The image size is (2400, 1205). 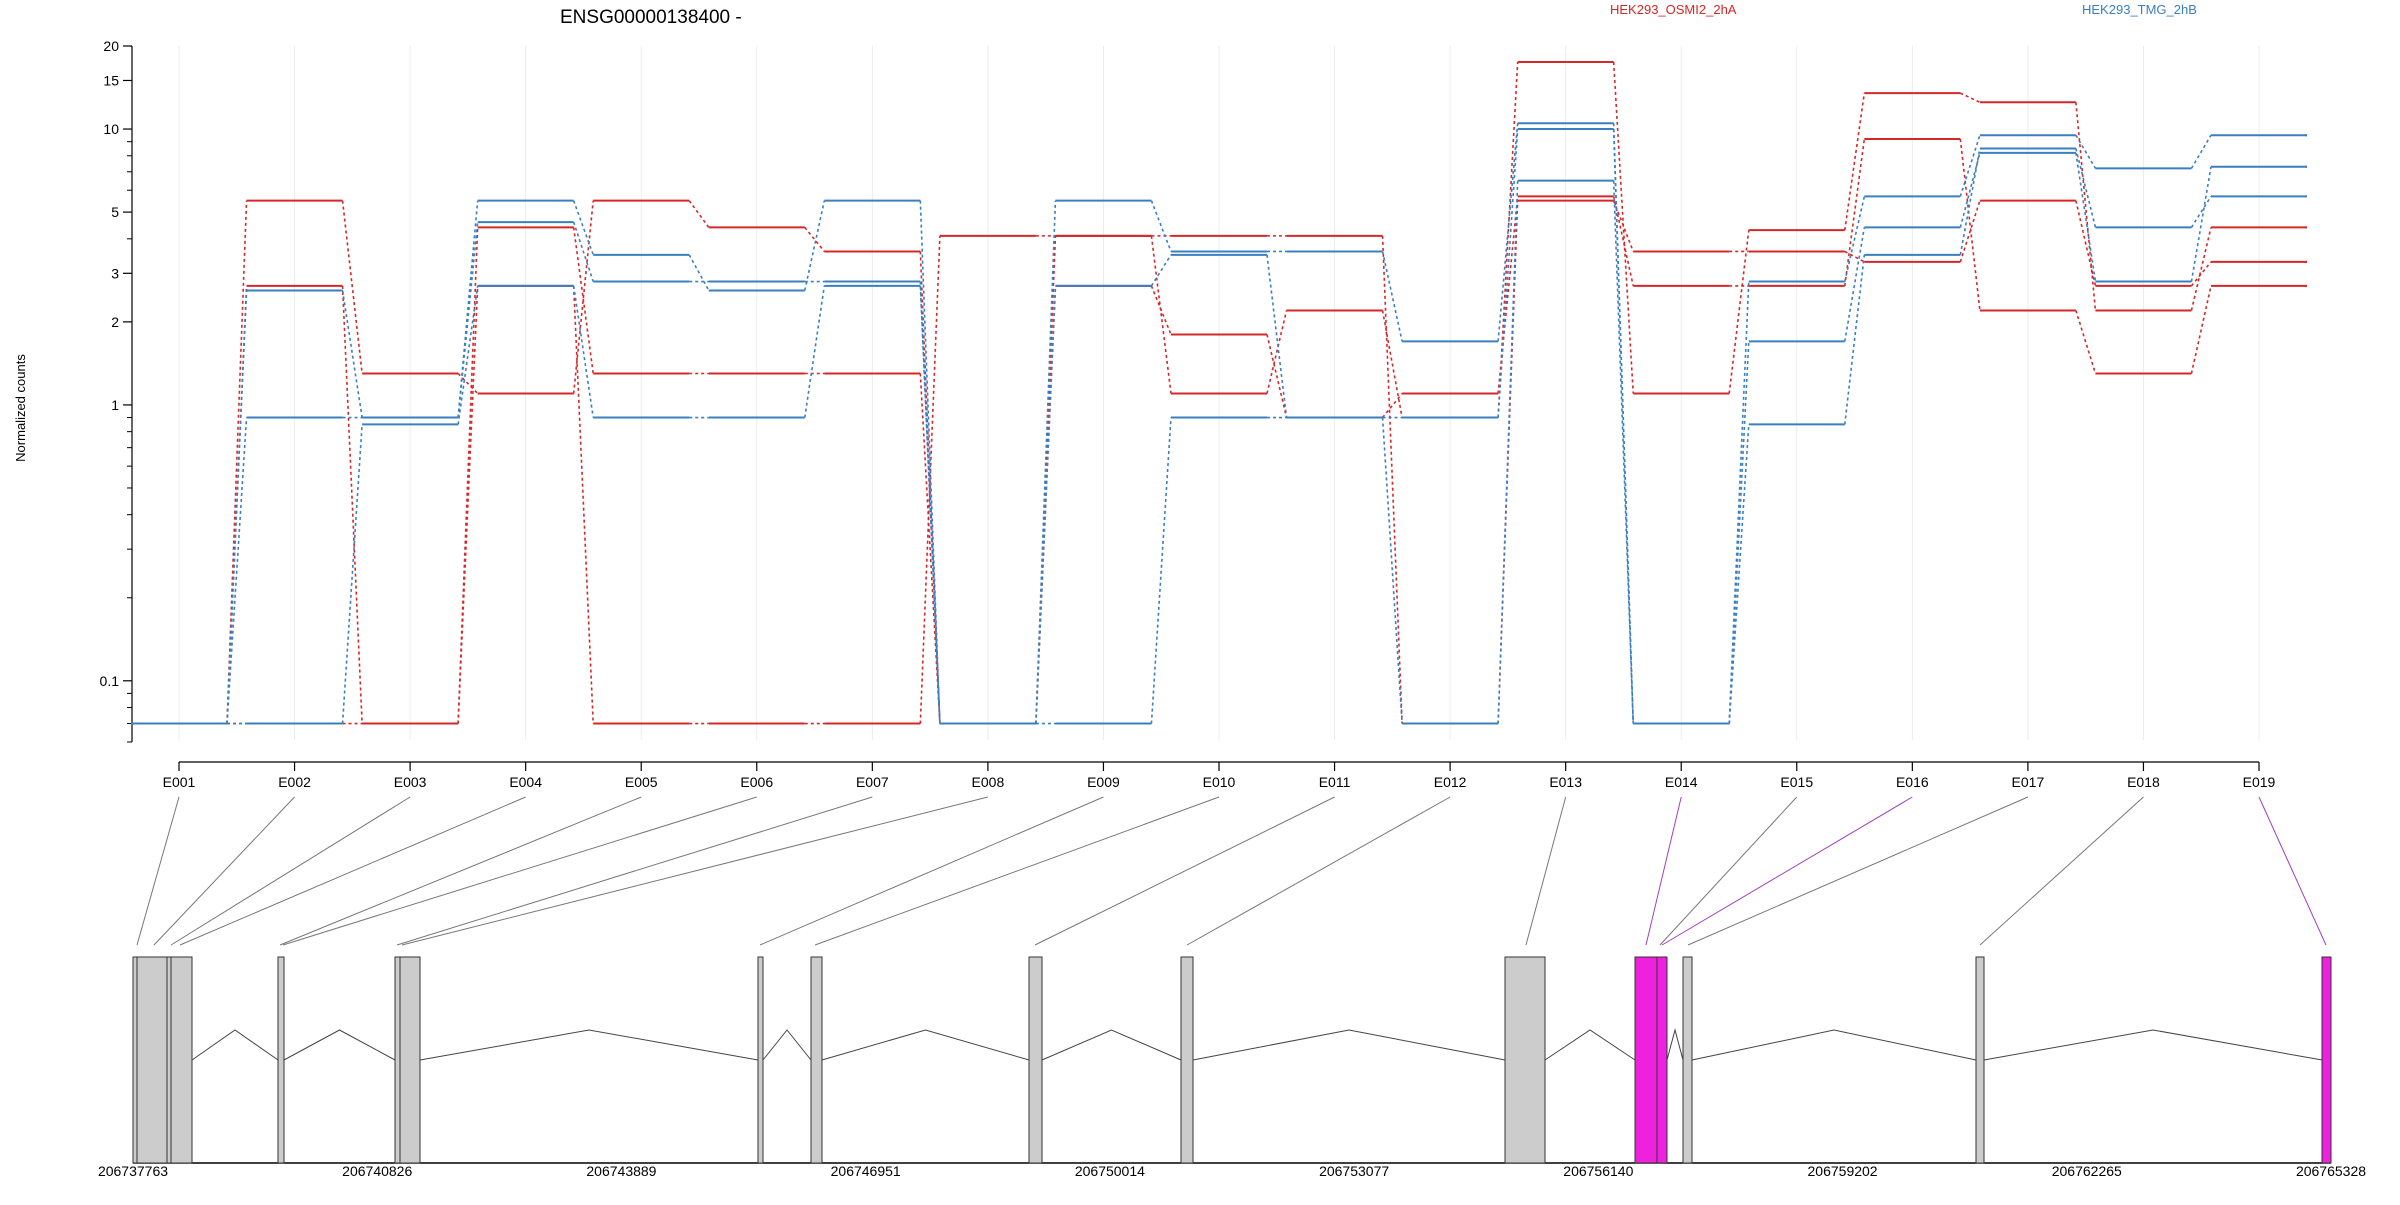 I want to click on x-tick-label-E019: E019, so click(x=2259, y=782).